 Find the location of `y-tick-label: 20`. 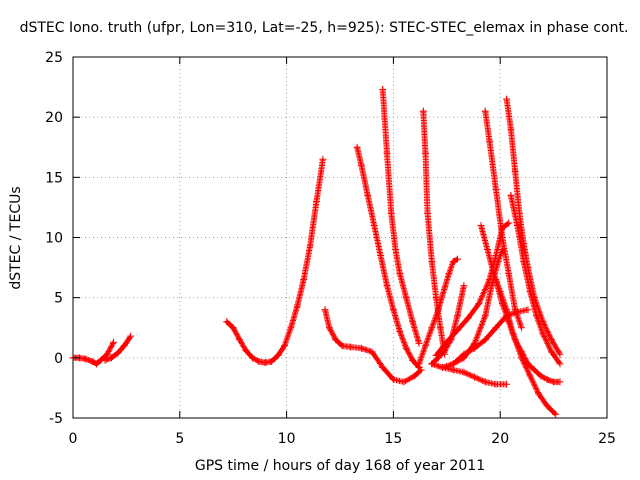

y-tick-label: 20 is located at coordinates (54, 118).